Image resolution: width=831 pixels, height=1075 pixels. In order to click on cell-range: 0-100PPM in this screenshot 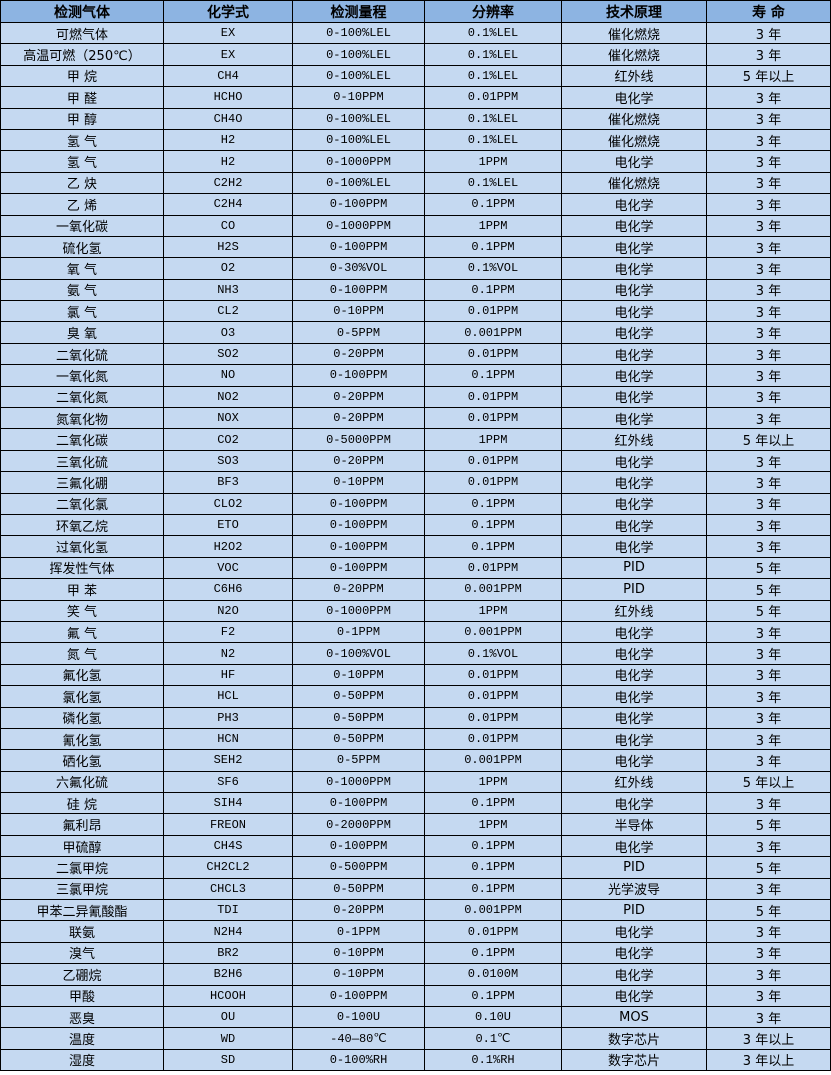, I will do `click(358, 503)`.